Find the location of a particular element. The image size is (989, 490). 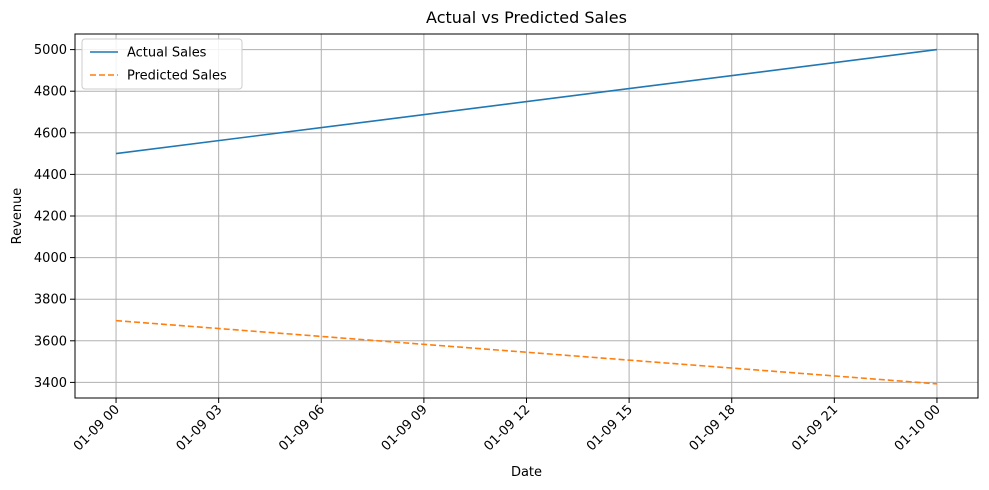

chart-title: Actual vs Predicted Sales is located at coordinates (526, 17).